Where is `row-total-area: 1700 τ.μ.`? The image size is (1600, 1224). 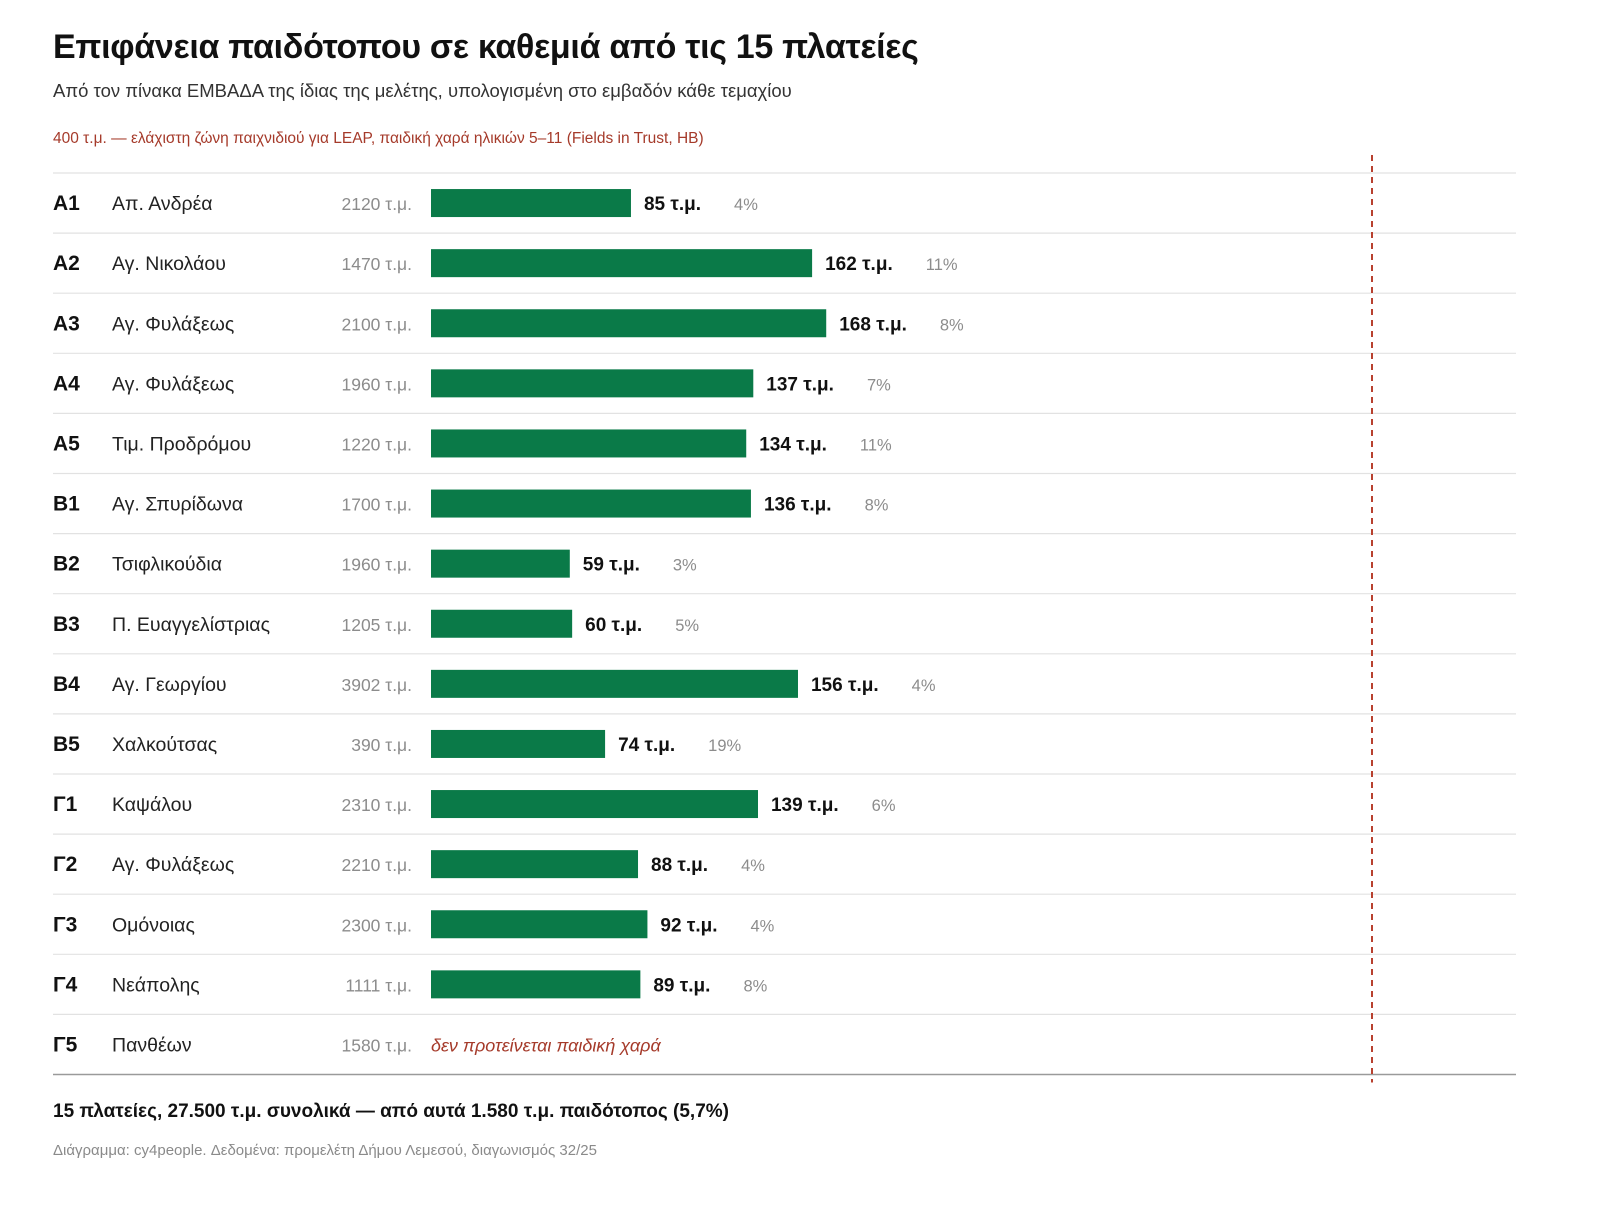 row-total-area: 1700 τ.μ. is located at coordinates (376, 505).